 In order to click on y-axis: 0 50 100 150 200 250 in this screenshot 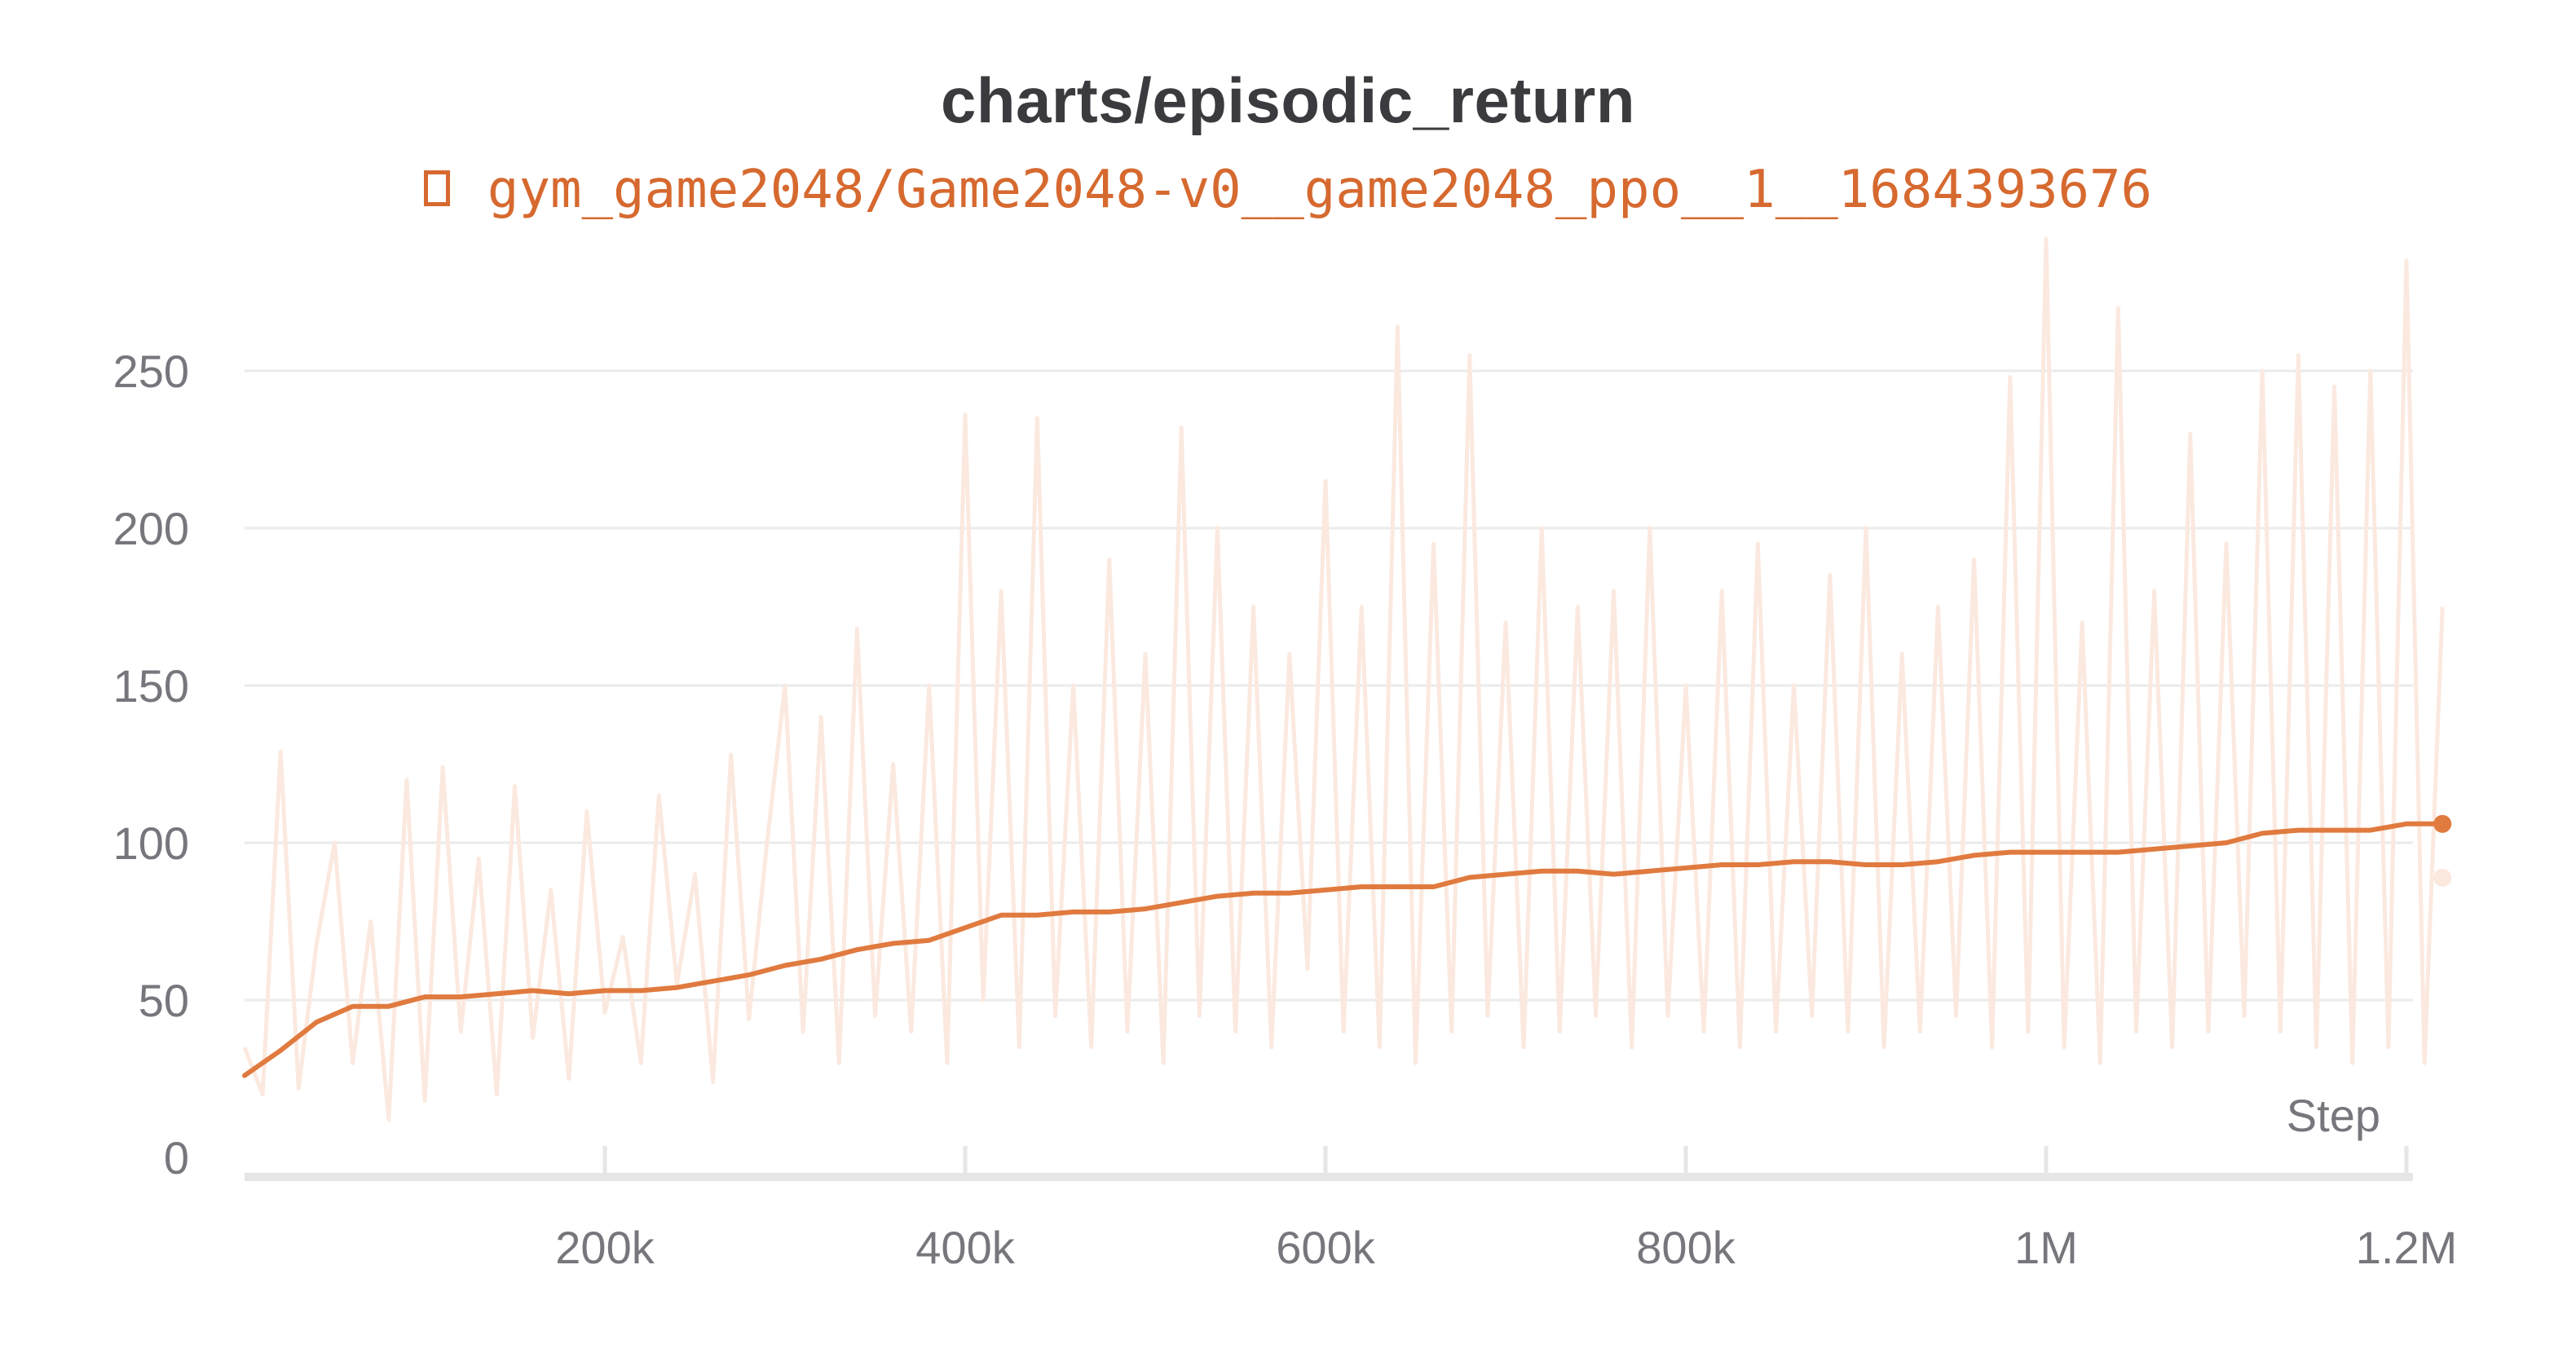, I will do `click(151, 764)`.